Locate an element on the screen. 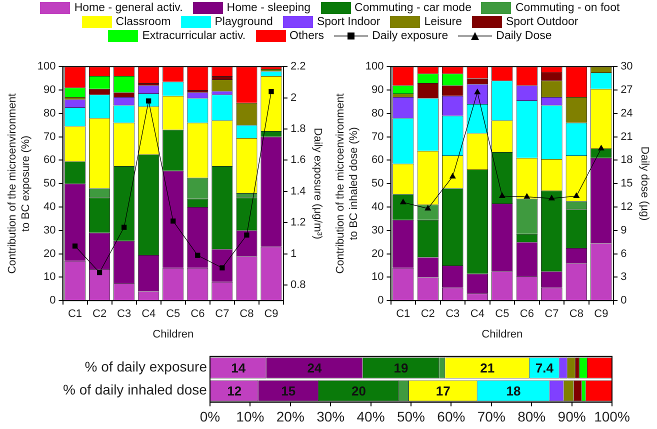  y-axis-title: Contribution of the microenvironment to BC inhaled dose (%) is located at coordinates (347, 183).